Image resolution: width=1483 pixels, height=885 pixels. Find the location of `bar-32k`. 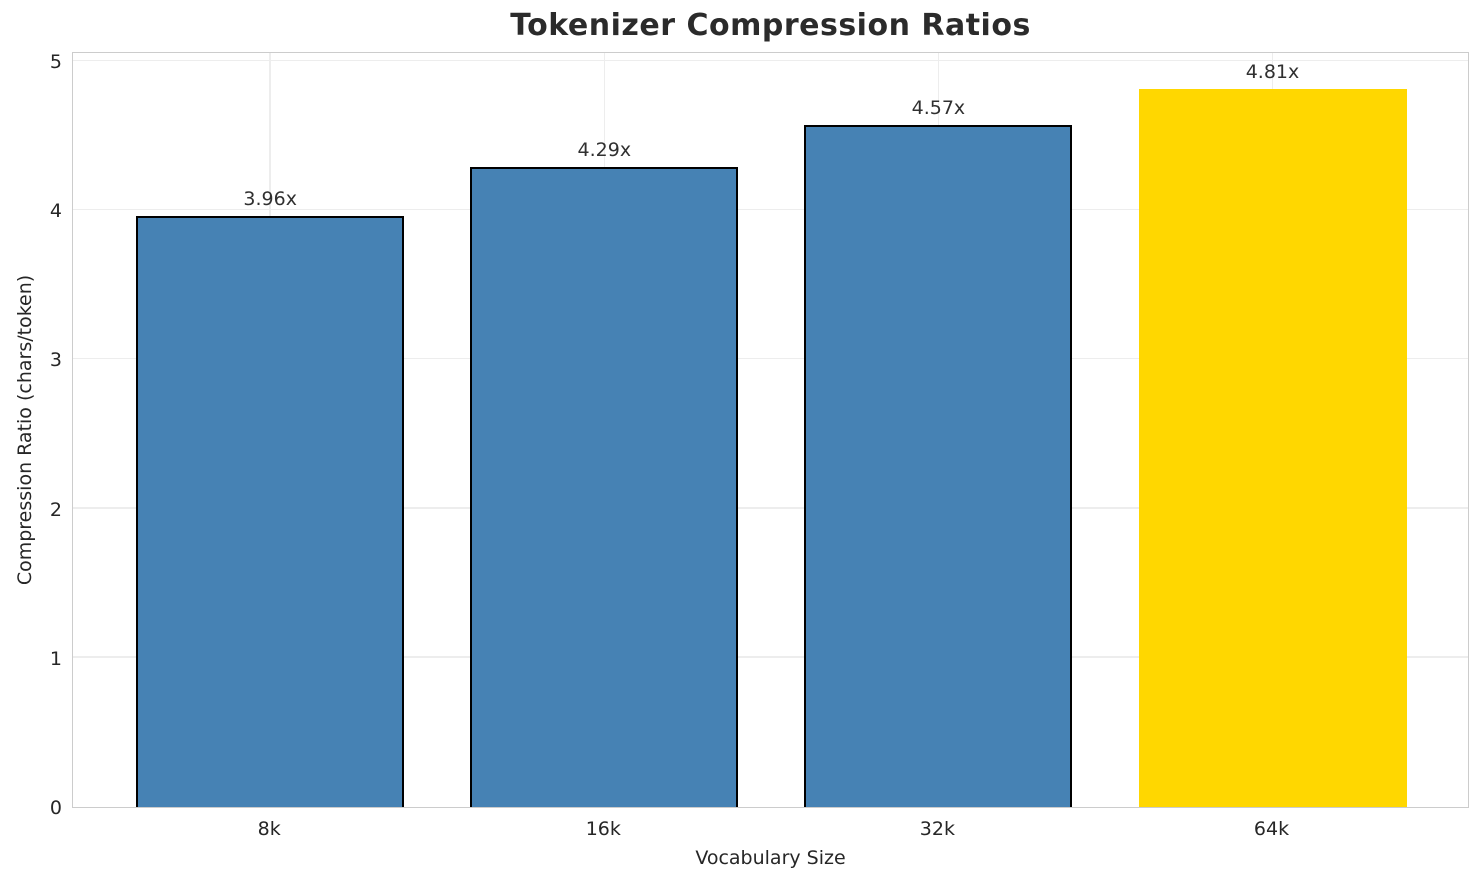

bar-32k is located at coordinates (938, 466).